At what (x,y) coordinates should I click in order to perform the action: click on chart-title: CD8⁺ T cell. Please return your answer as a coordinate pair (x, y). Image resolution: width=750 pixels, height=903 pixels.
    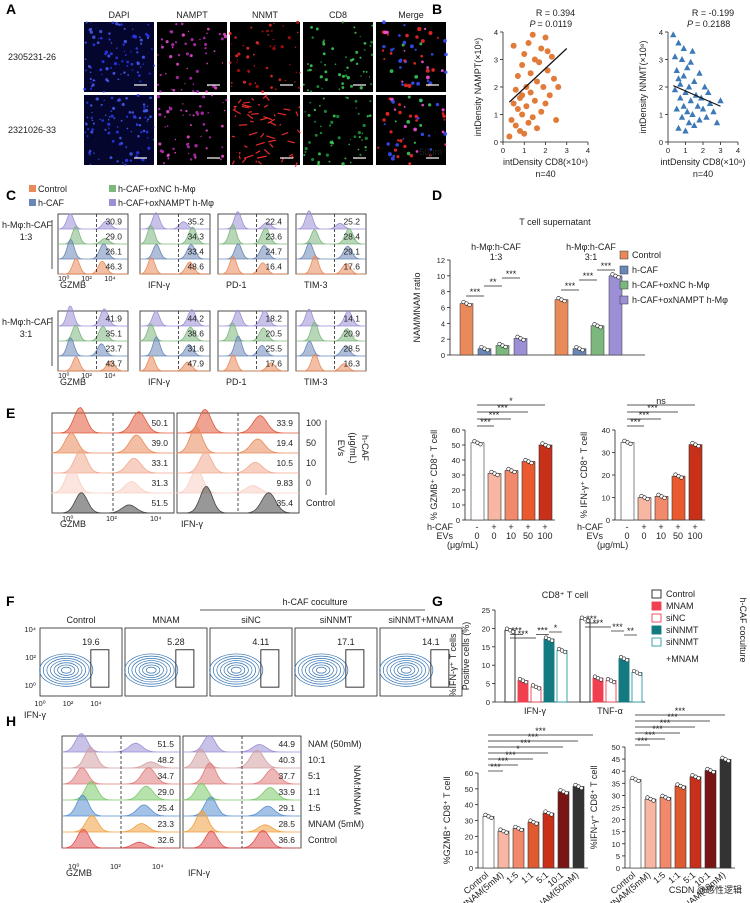
    Looking at the image, I should click on (565, 595).